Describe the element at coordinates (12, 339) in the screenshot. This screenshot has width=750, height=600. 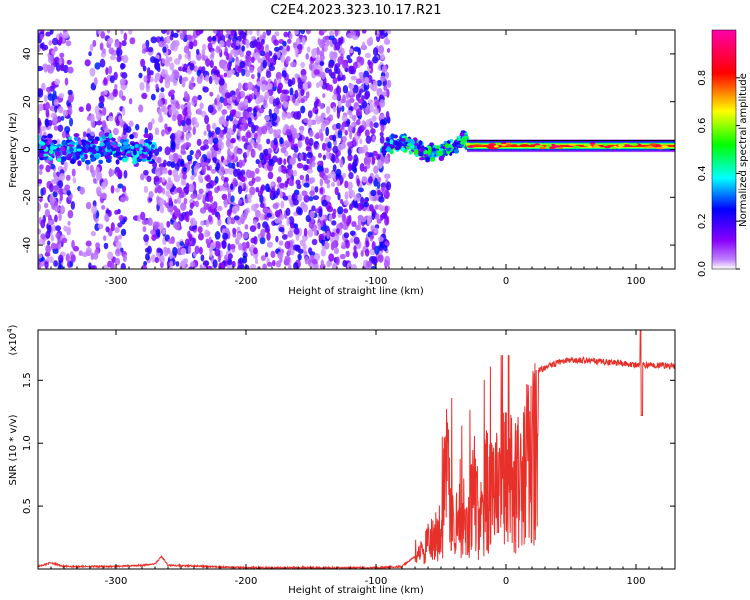
I see `snr-multiplier: (x104)` at that location.